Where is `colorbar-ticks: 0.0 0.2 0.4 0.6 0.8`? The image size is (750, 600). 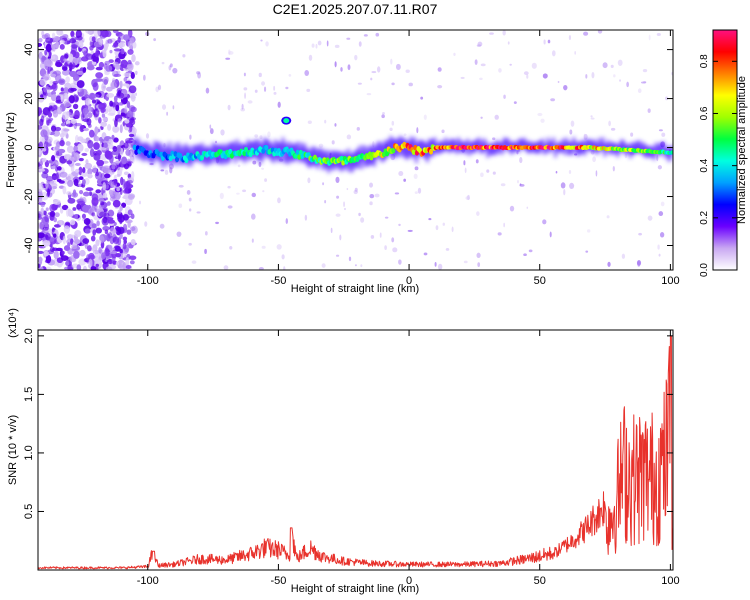 colorbar-ticks: 0.0 0.2 0.4 0.6 0.8 is located at coordinates (718, 165).